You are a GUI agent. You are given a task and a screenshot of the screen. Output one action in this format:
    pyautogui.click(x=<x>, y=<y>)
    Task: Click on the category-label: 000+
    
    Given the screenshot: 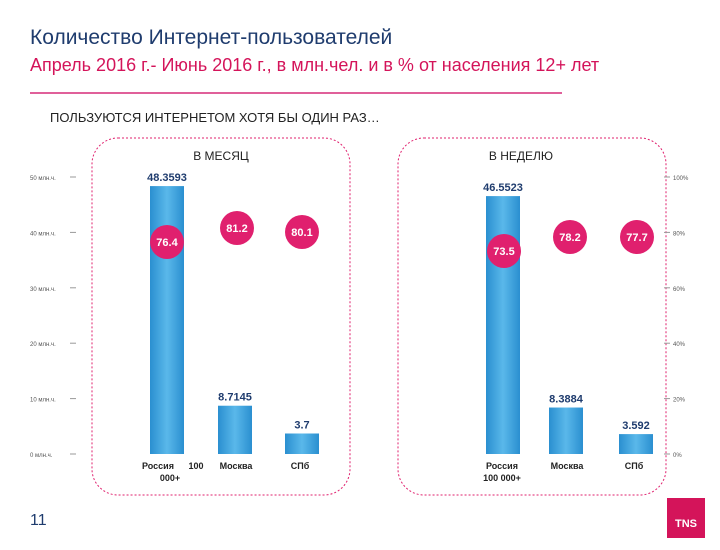 What is the action you would take?
    pyautogui.click(x=170, y=478)
    